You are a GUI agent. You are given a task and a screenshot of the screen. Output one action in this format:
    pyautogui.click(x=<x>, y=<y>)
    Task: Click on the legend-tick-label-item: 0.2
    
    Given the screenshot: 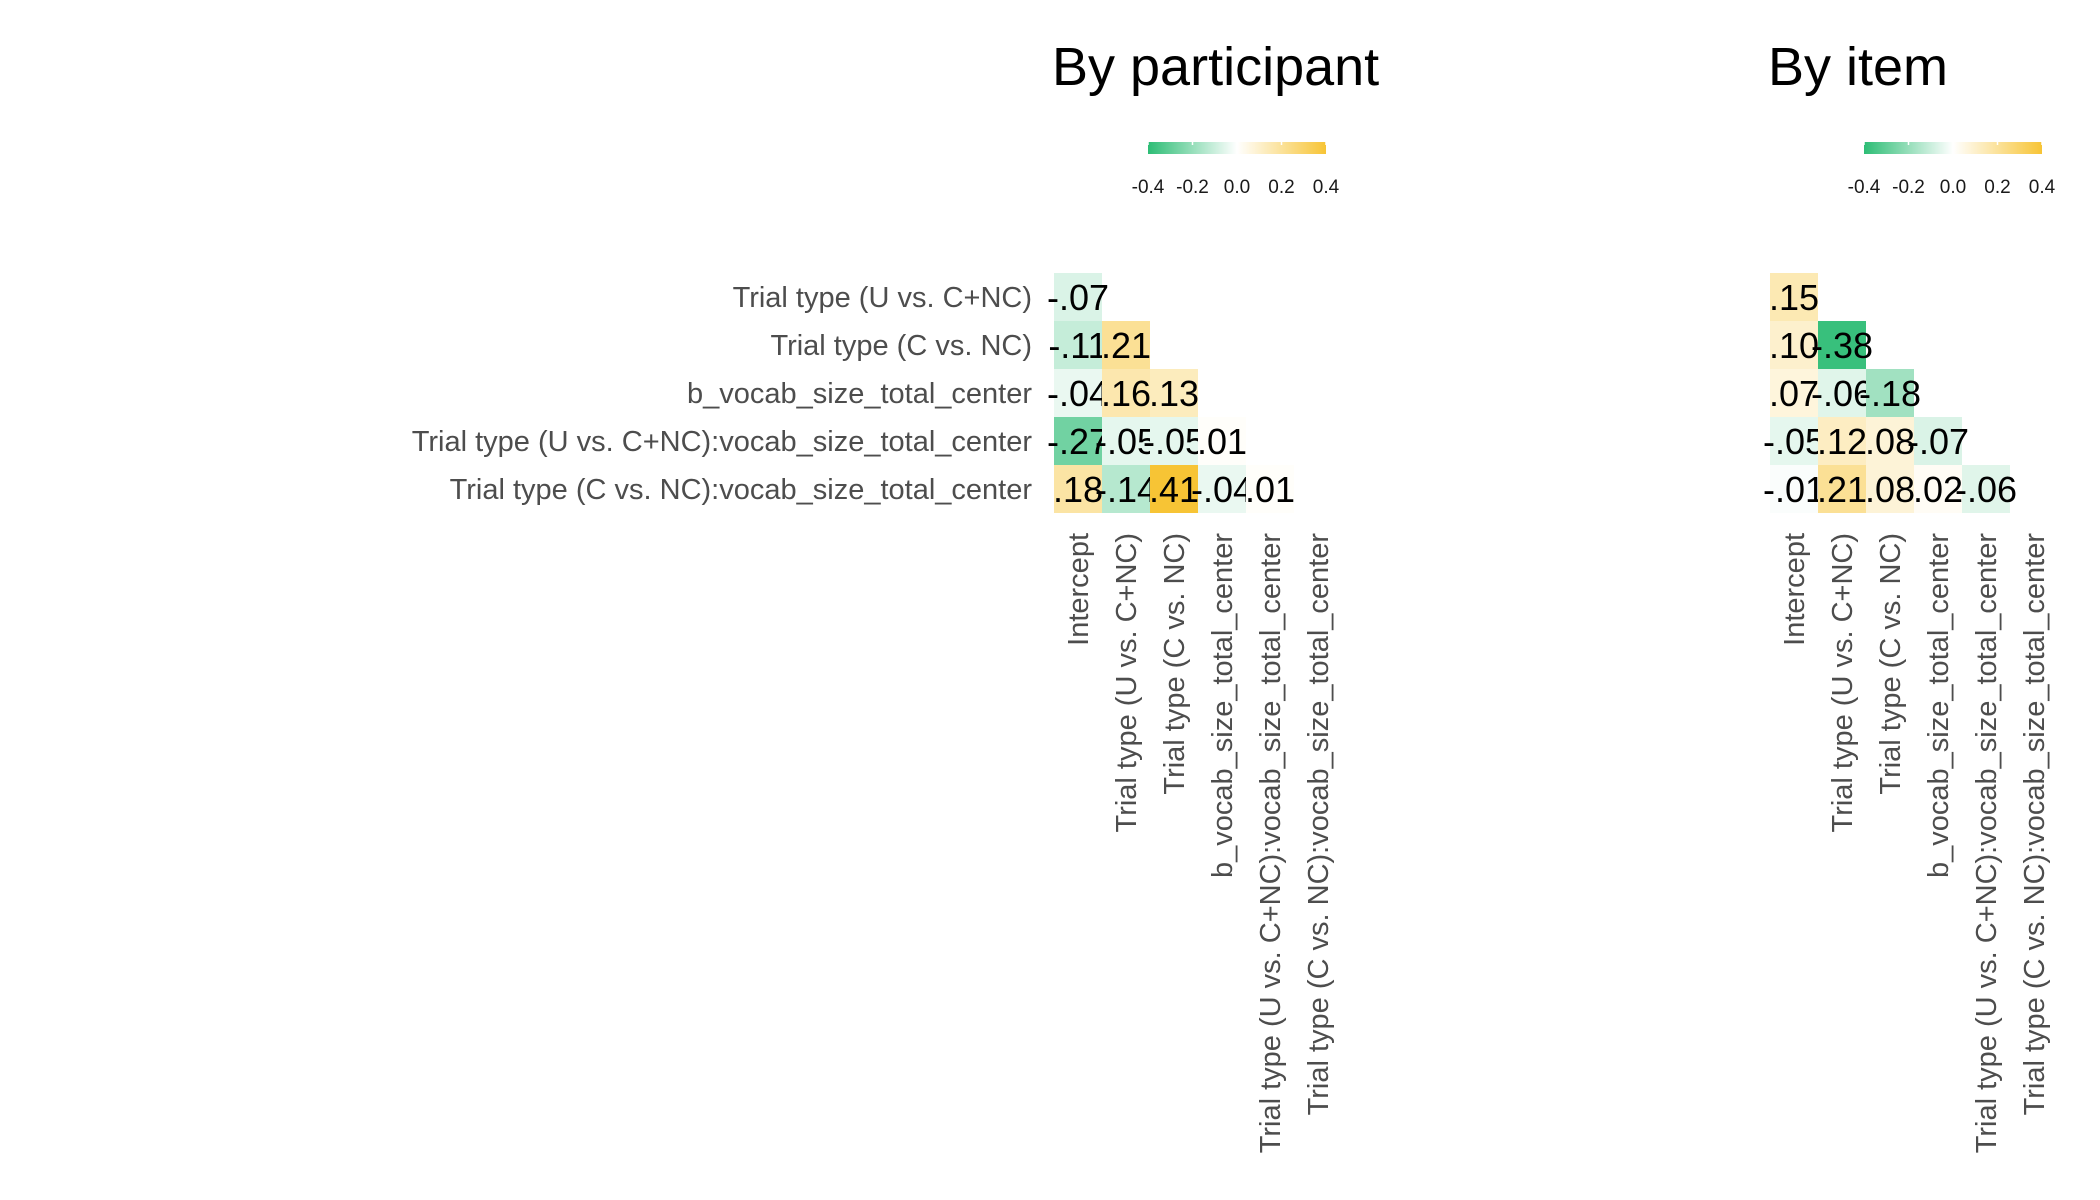 What is the action you would take?
    pyautogui.click(x=1997, y=187)
    